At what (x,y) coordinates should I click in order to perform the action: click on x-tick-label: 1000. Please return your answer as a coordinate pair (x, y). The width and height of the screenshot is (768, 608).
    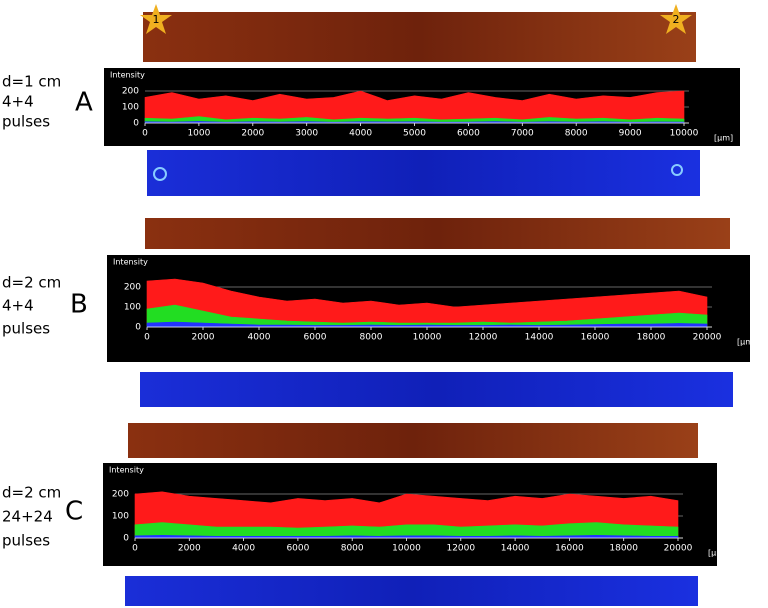
    Looking at the image, I should click on (198, 134).